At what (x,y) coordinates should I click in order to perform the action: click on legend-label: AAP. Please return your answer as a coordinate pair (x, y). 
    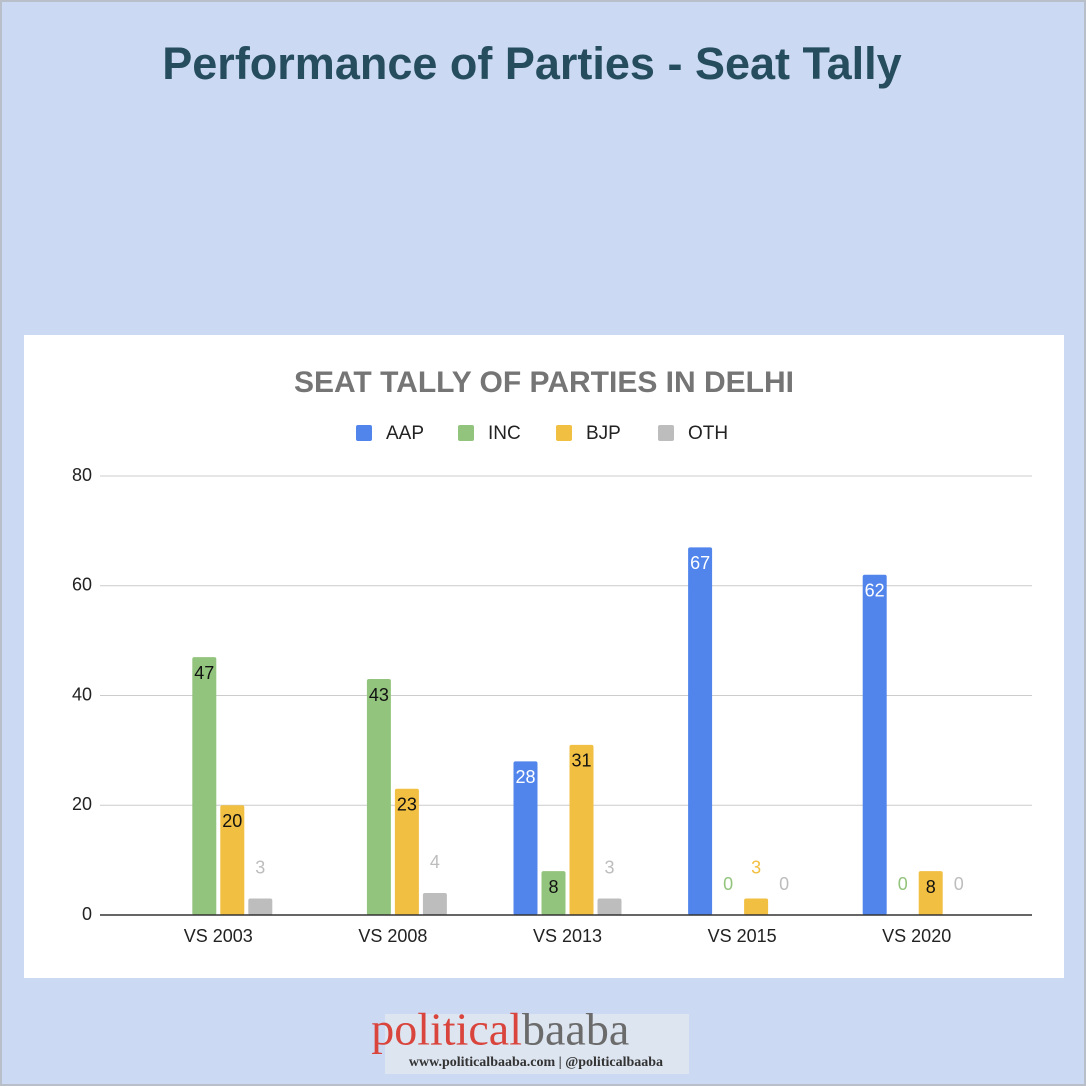
    Looking at the image, I should click on (405, 433).